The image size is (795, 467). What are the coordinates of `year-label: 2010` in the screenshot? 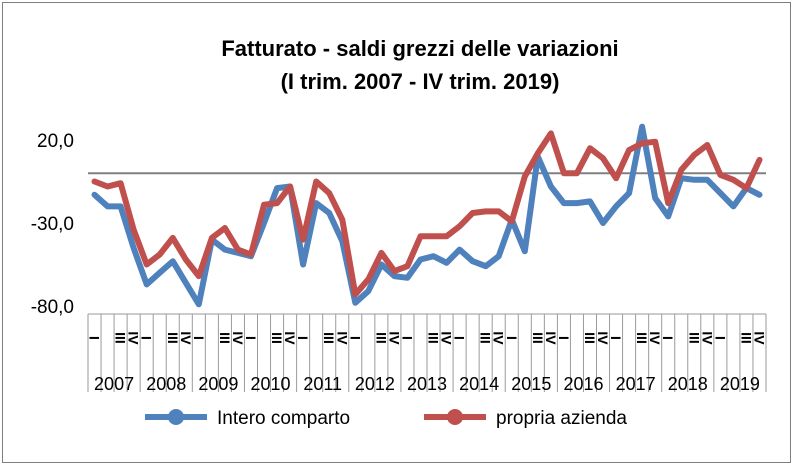 It's located at (271, 384).